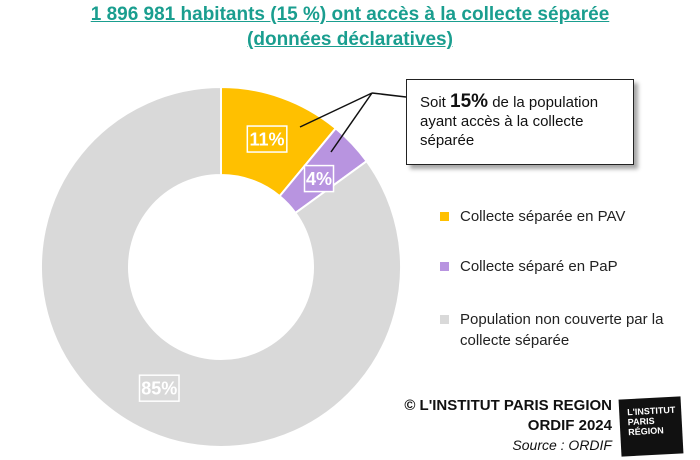 The height and width of the screenshot is (460, 700). I want to click on legend-swatch-non-couverte, so click(444, 319).